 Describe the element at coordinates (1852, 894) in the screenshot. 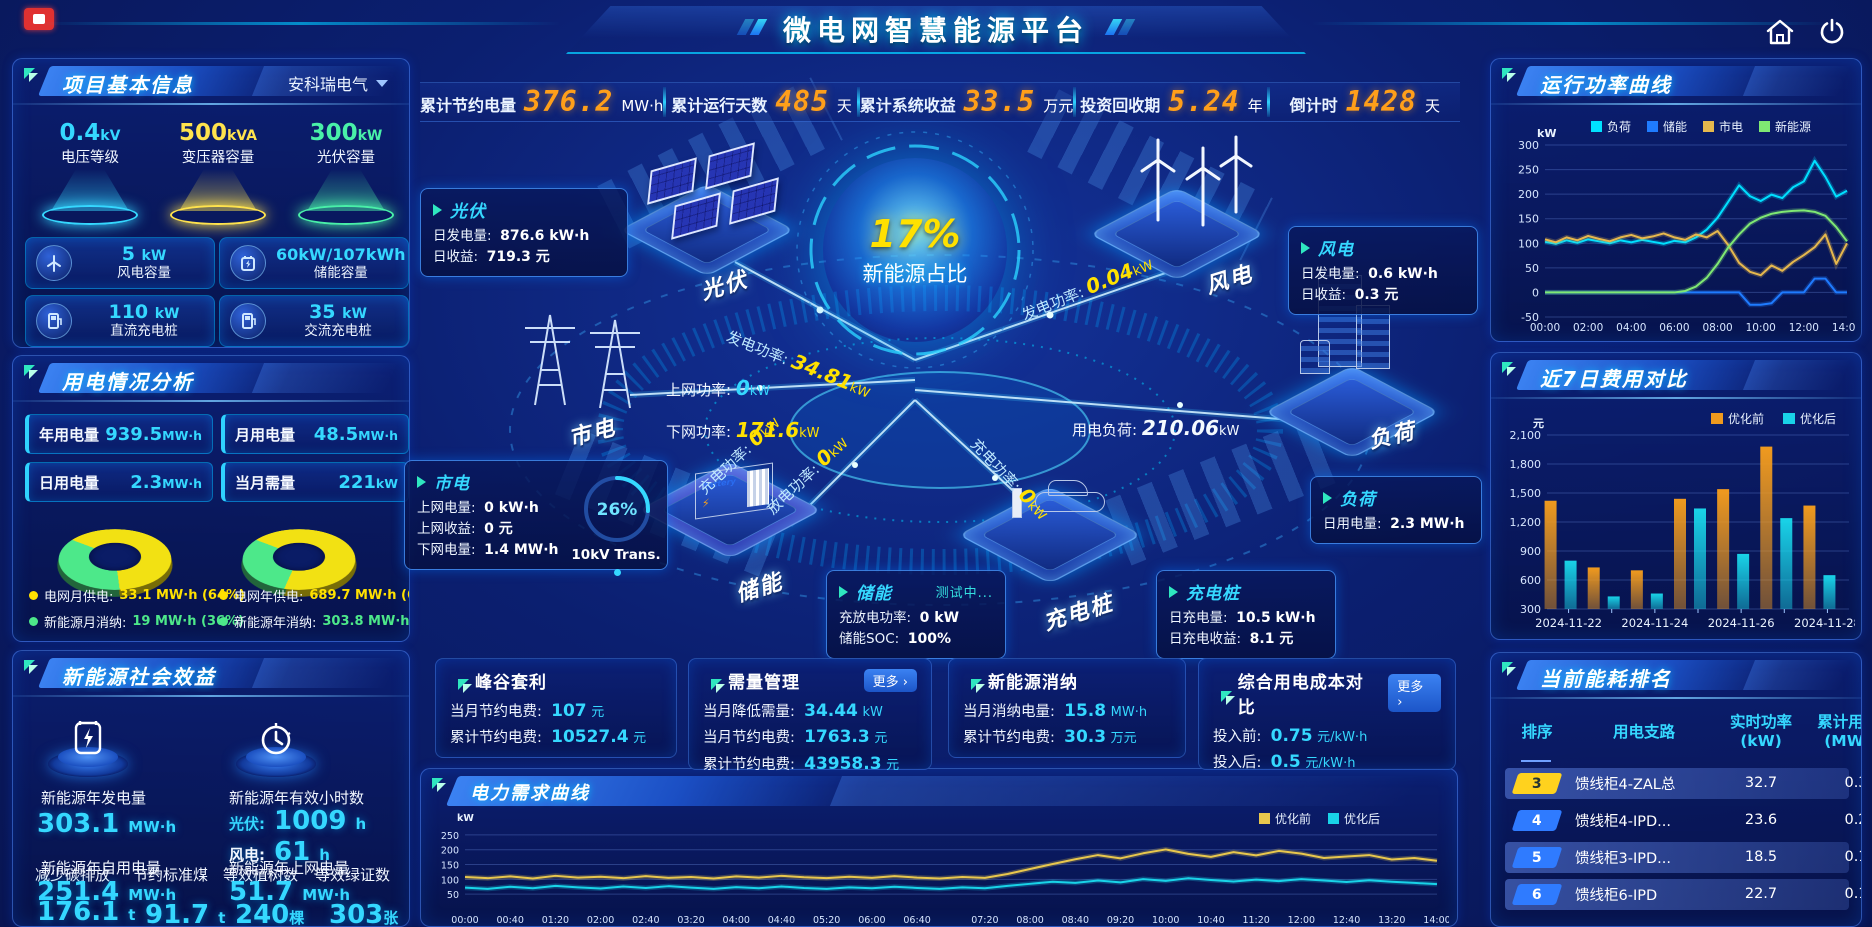

I see `cumulative-energy: 0.1` at that location.